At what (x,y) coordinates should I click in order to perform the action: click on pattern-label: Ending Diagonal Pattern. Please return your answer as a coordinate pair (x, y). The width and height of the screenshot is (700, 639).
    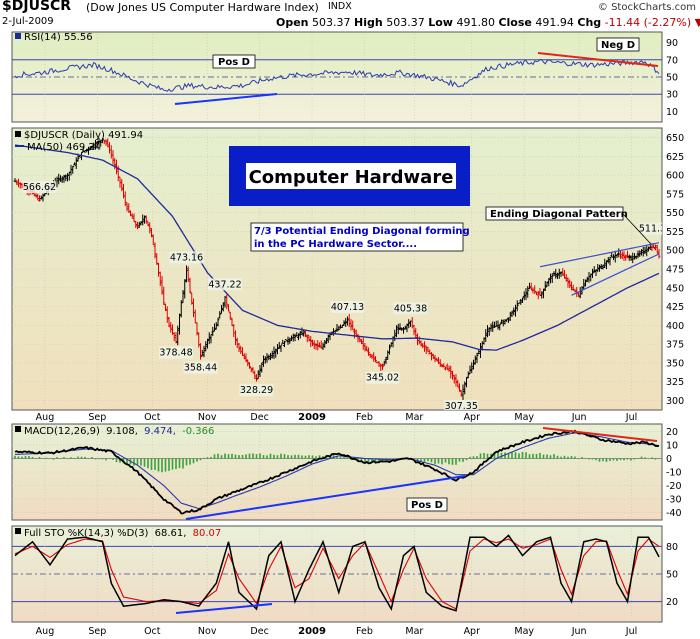
    Looking at the image, I should click on (559, 214).